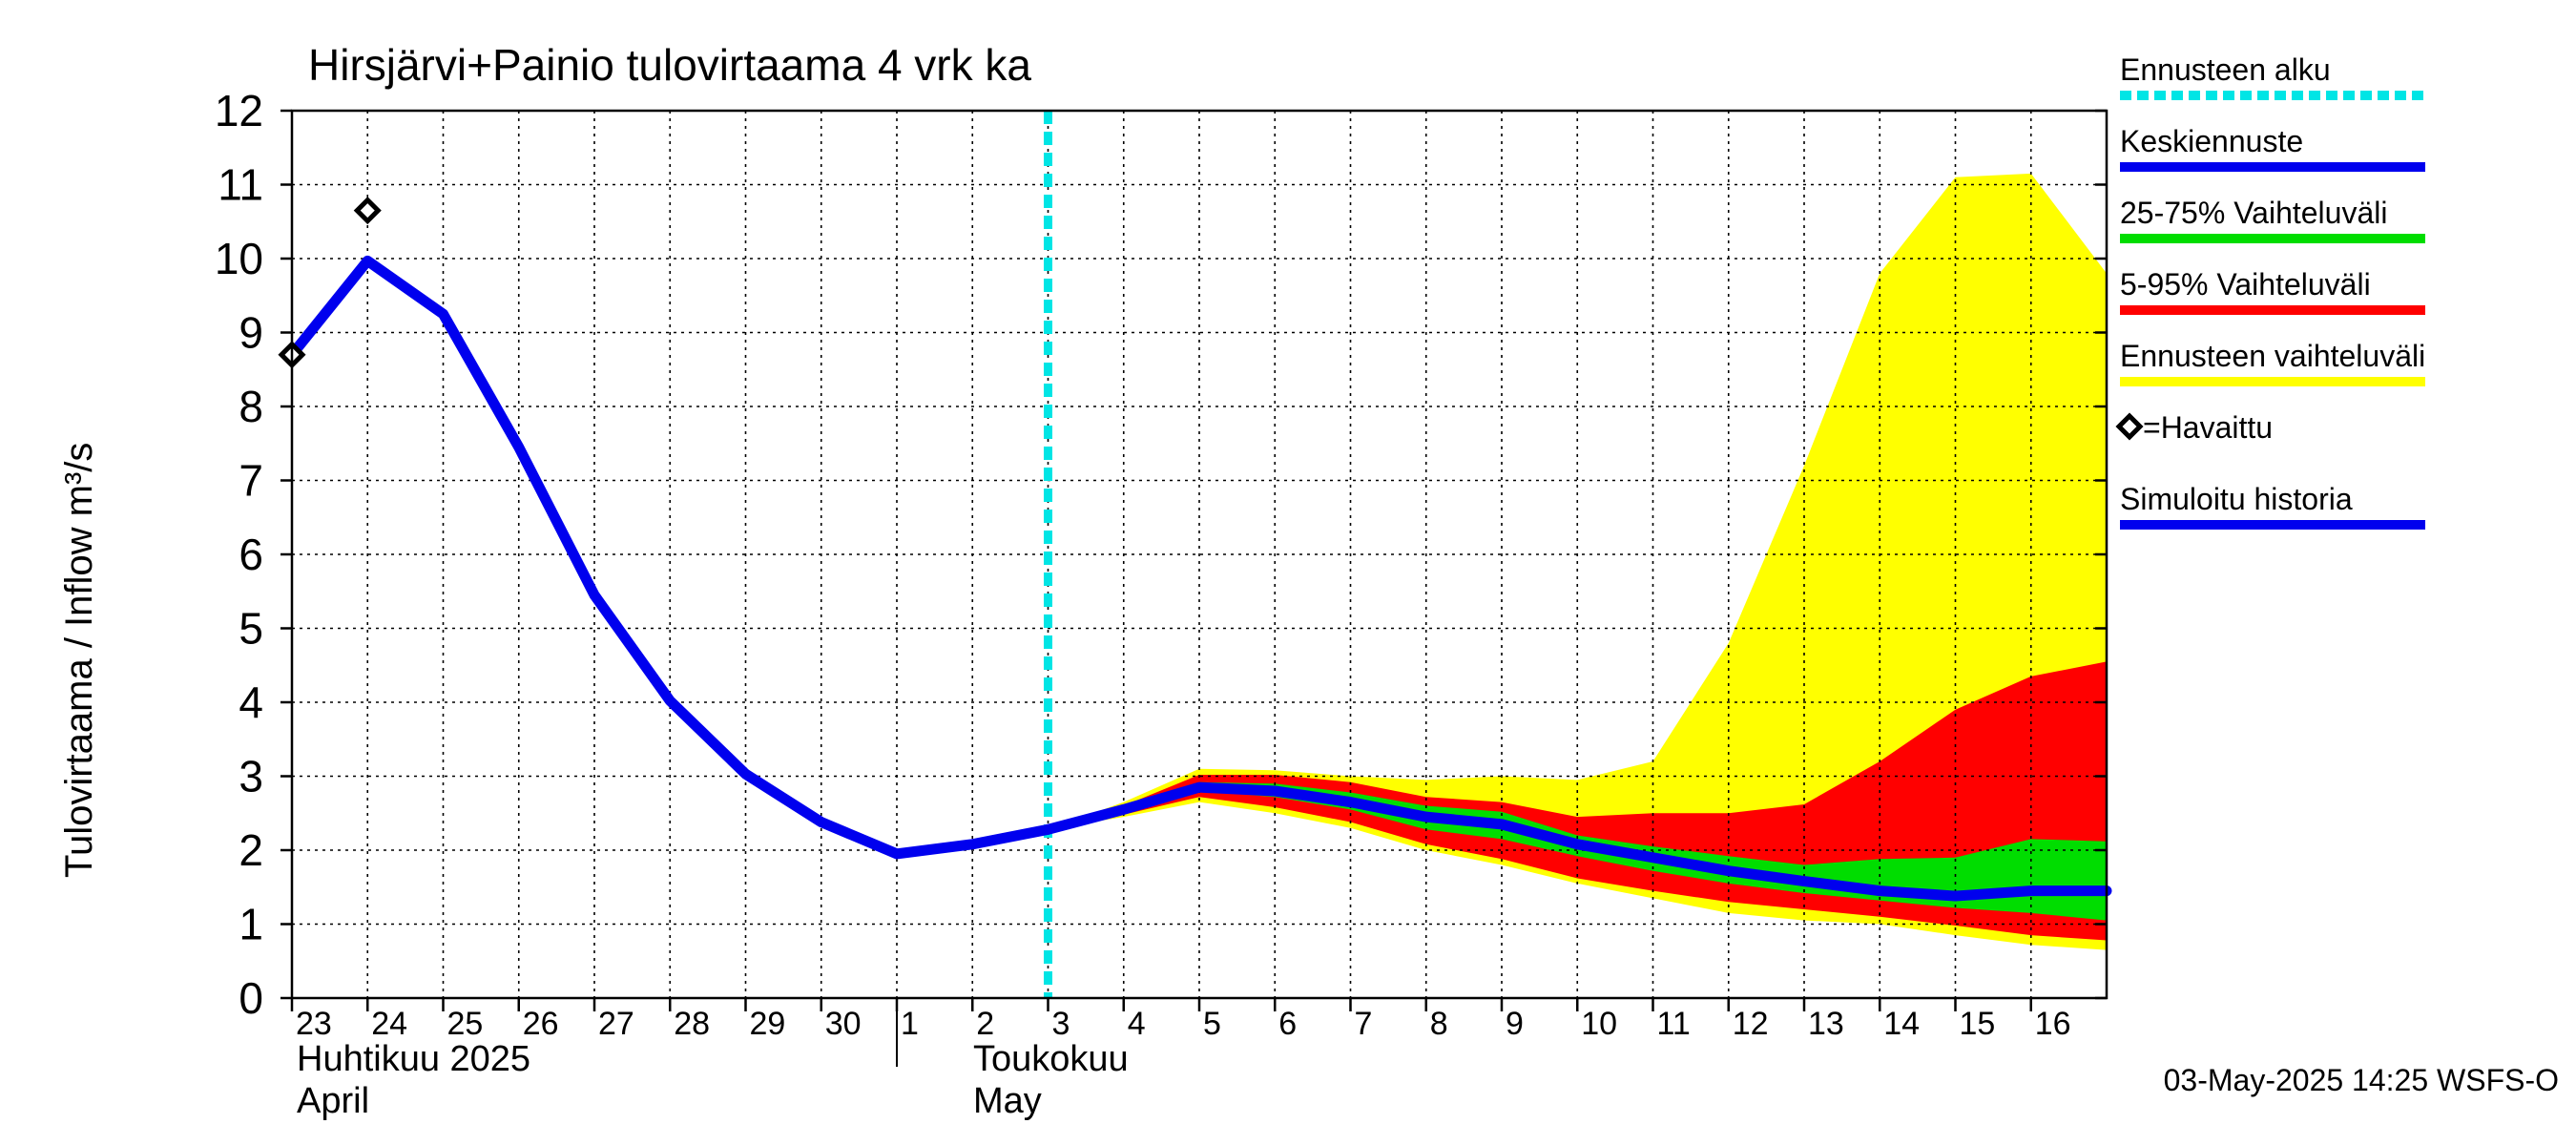 This screenshot has width=2576, height=1145. I want to click on legend-label: Ennusteen alku, so click(2225, 69).